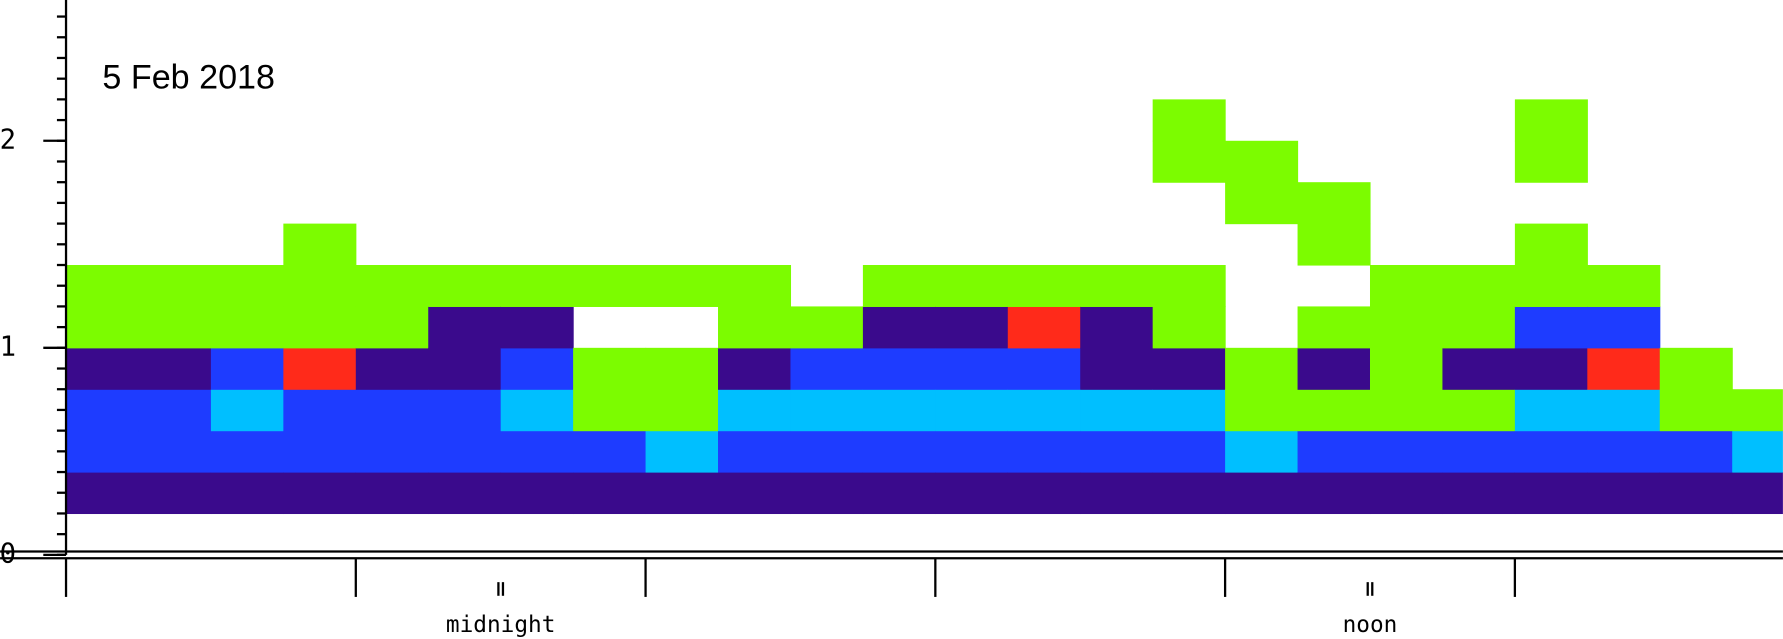  What do you see at coordinates (8, 346) in the screenshot?
I see `y-tick-label: 1` at bounding box center [8, 346].